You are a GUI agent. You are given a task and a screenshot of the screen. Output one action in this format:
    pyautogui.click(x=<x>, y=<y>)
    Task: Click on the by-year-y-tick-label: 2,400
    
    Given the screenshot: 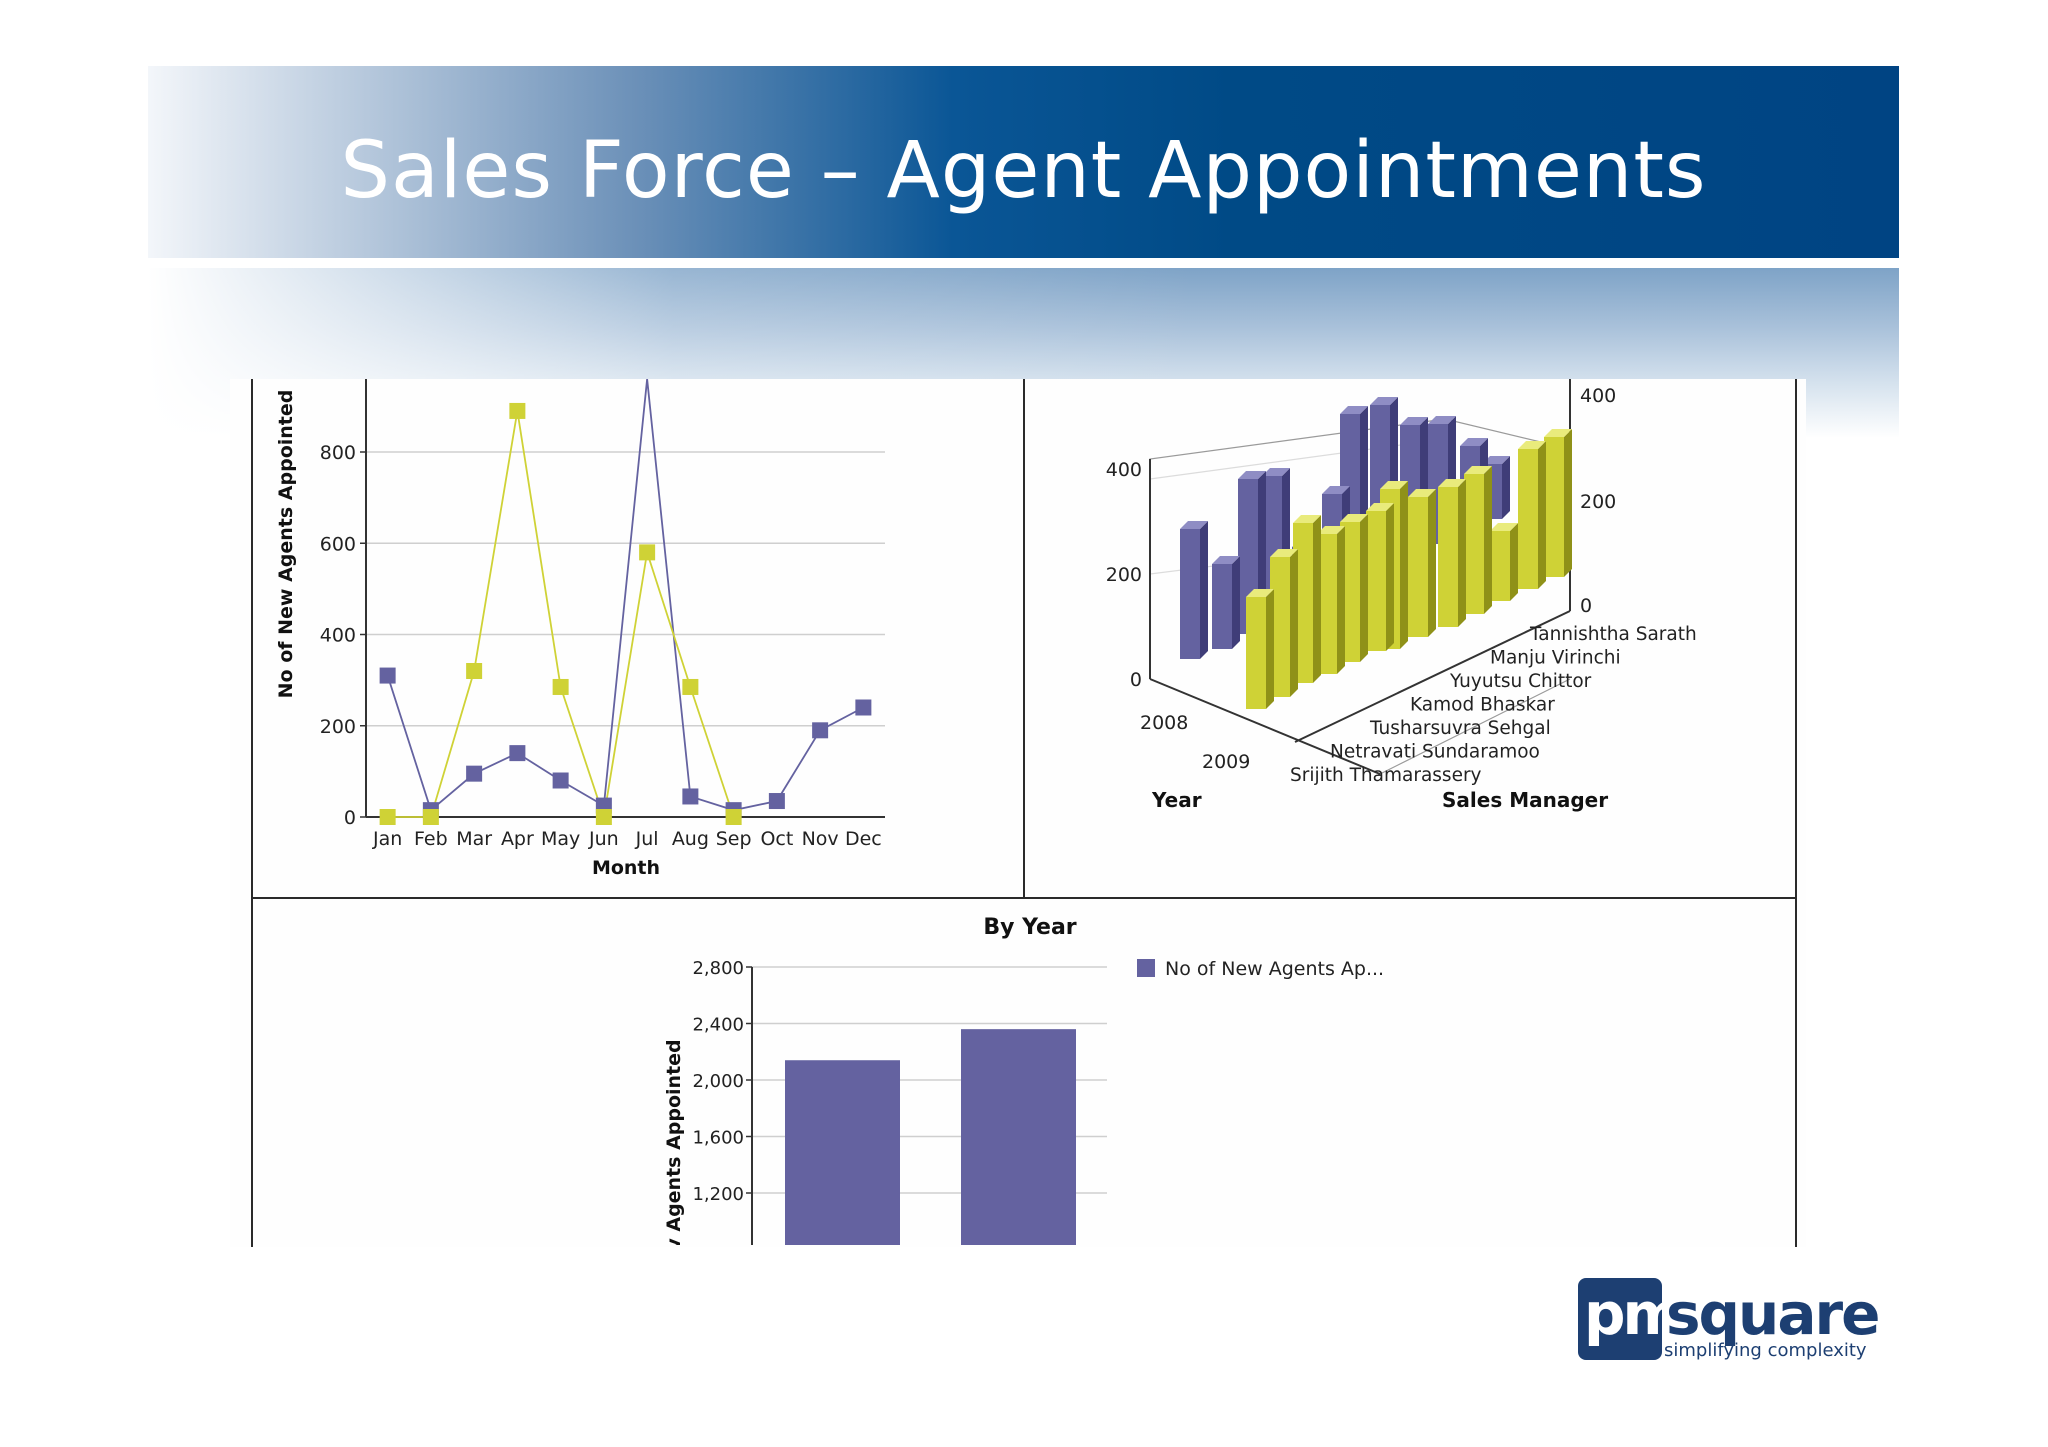 What is the action you would take?
    pyautogui.click(x=718, y=1025)
    